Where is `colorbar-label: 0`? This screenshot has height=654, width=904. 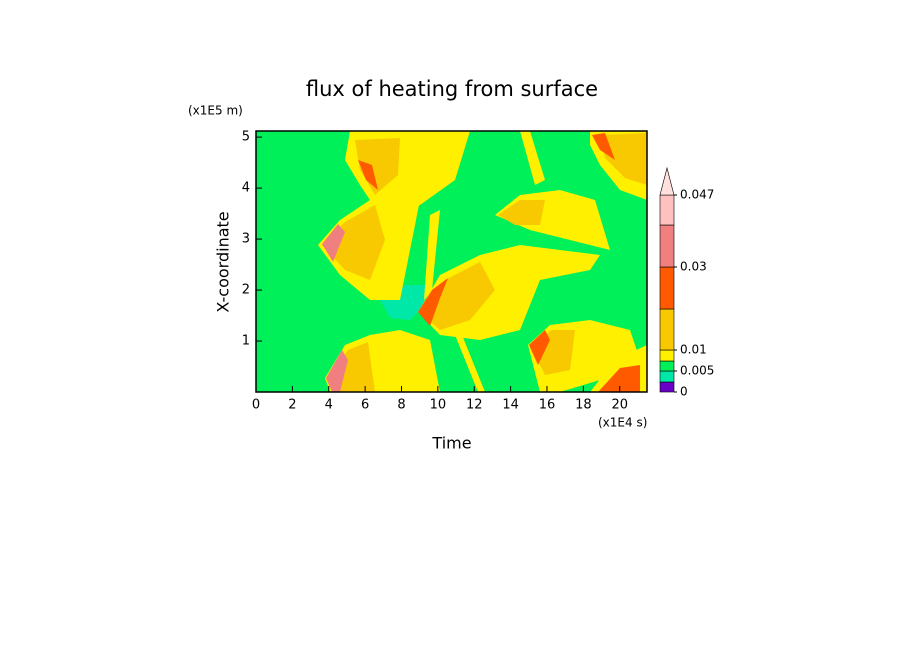
colorbar-label: 0 is located at coordinates (684, 392).